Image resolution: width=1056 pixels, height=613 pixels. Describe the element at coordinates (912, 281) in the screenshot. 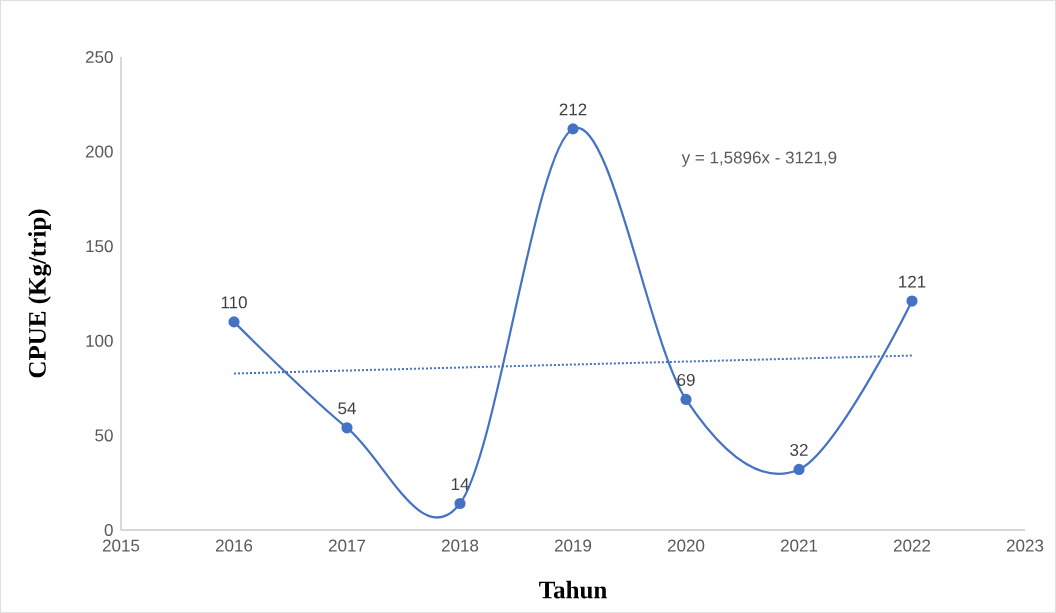

I see `data-label: 121` at that location.